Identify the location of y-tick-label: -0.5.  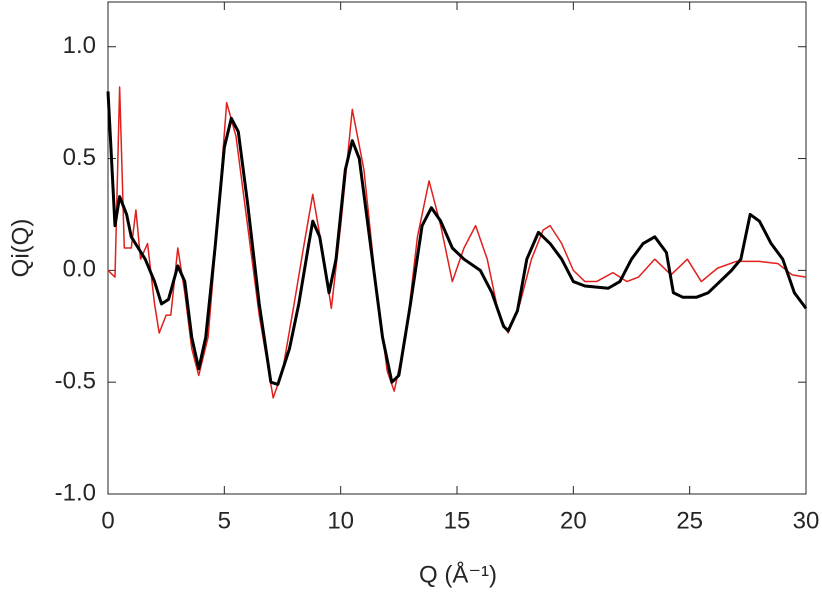
(75, 381).